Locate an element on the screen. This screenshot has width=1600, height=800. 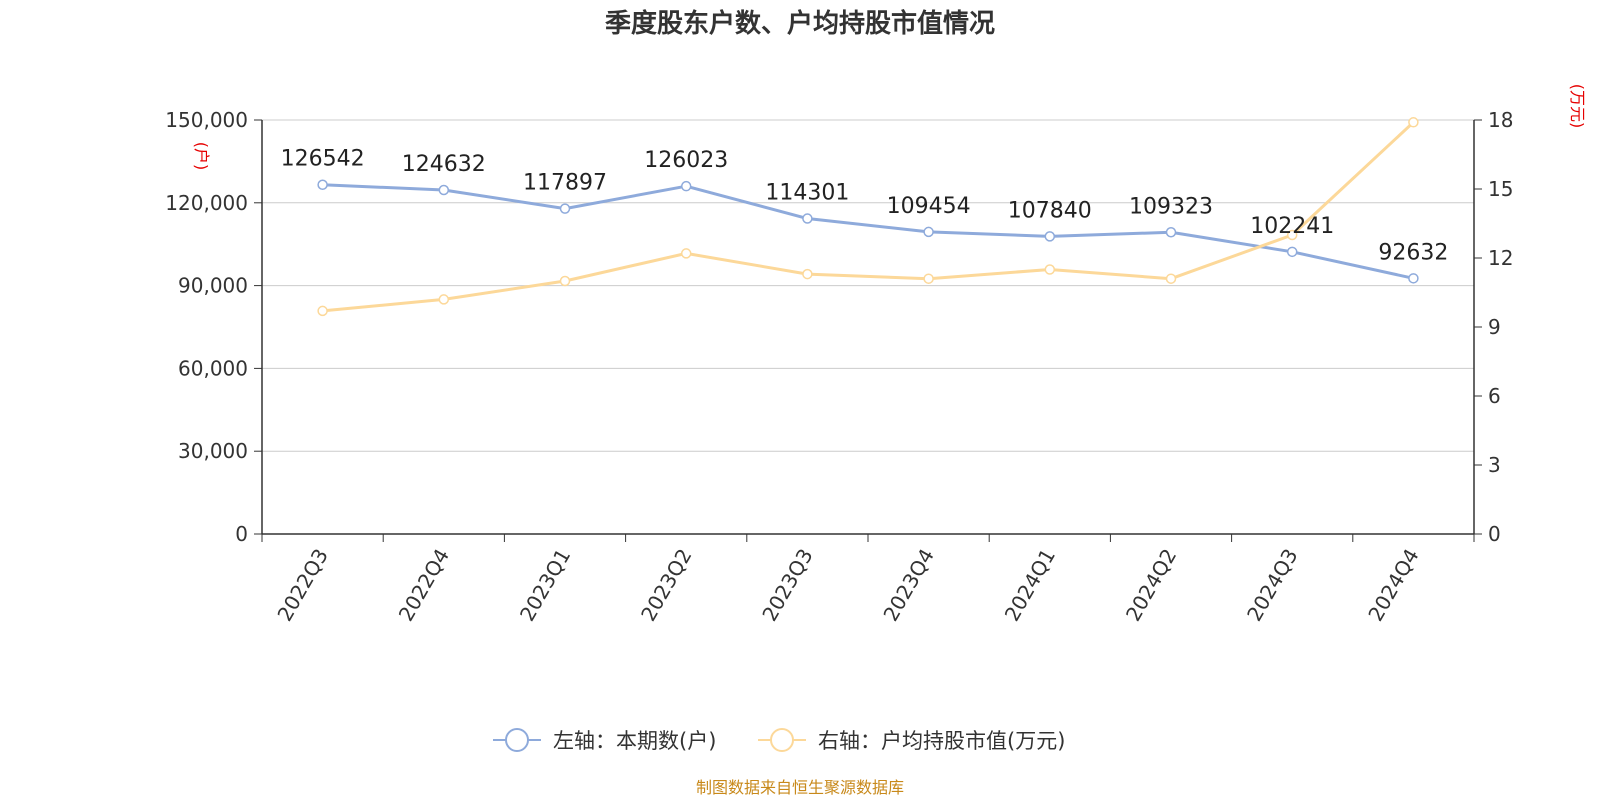
left-tick-label: 150,000 is located at coordinates (206, 120).